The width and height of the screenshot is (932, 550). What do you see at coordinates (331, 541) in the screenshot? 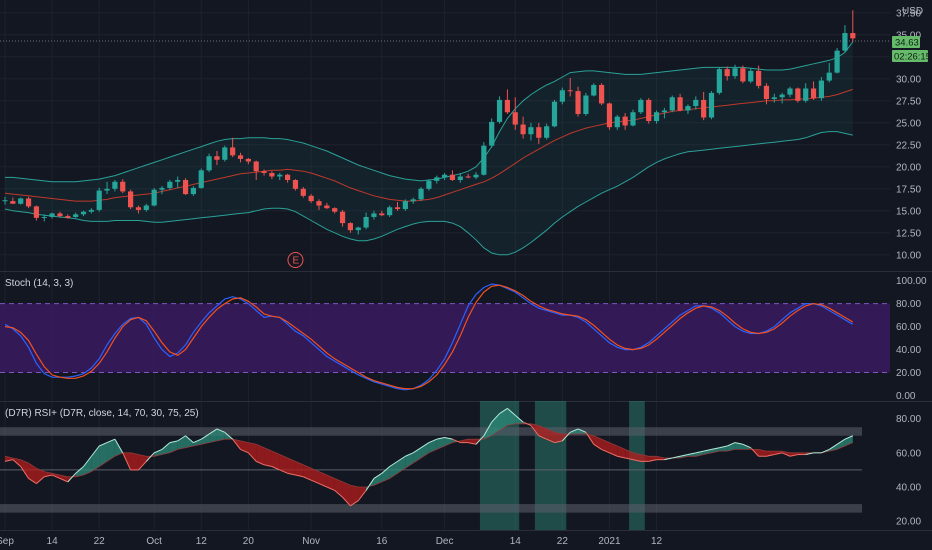
I see `time-axis: Sep 14 22 Oct 12 20 Nov 16 Dec 14 22 2021 12` at bounding box center [331, 541].